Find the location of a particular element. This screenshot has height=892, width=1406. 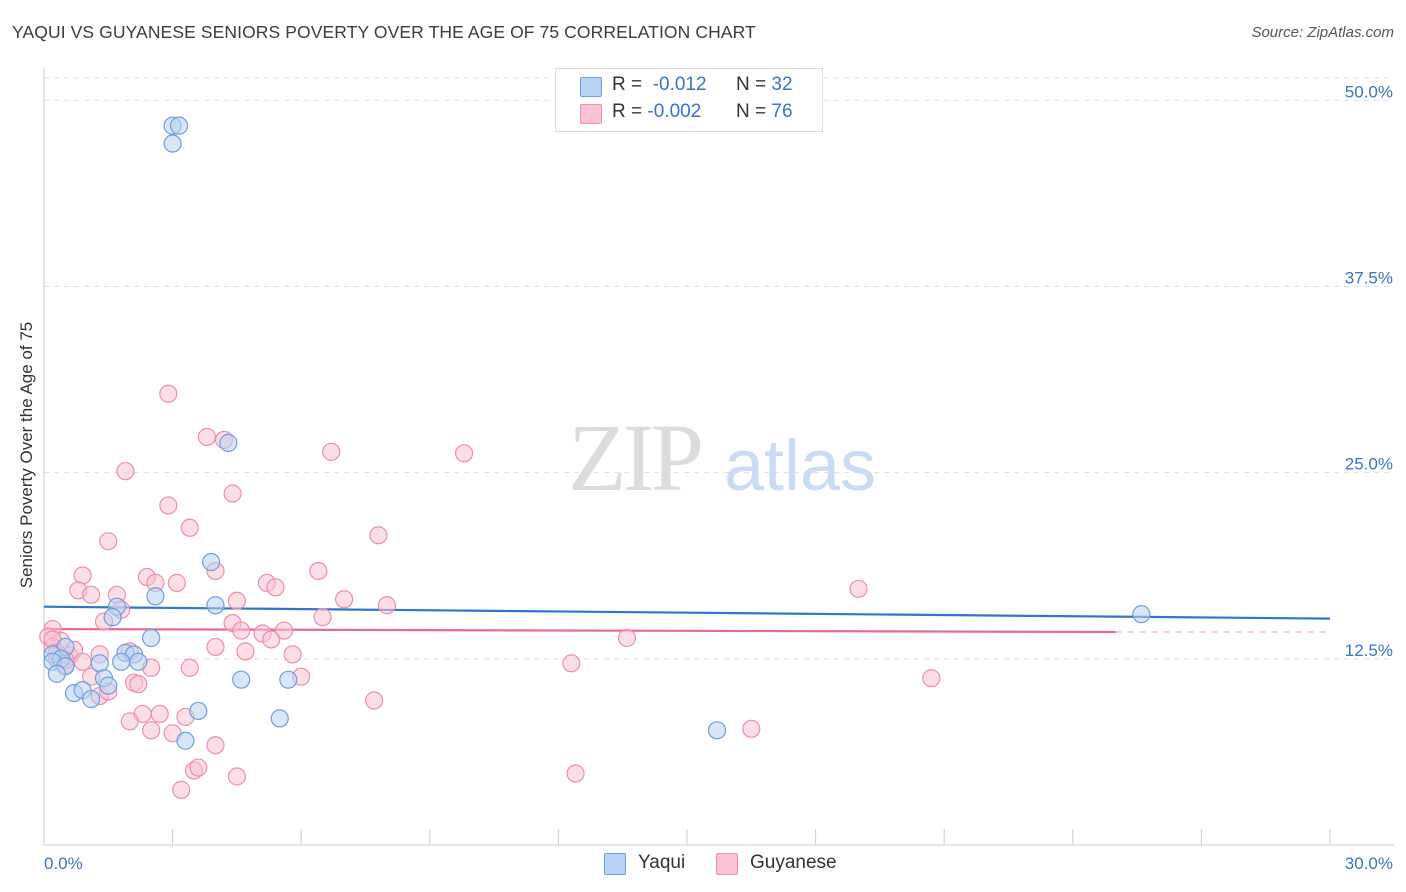

legend-label-yaqui: Yaqui is located at coordinates (662, 862).